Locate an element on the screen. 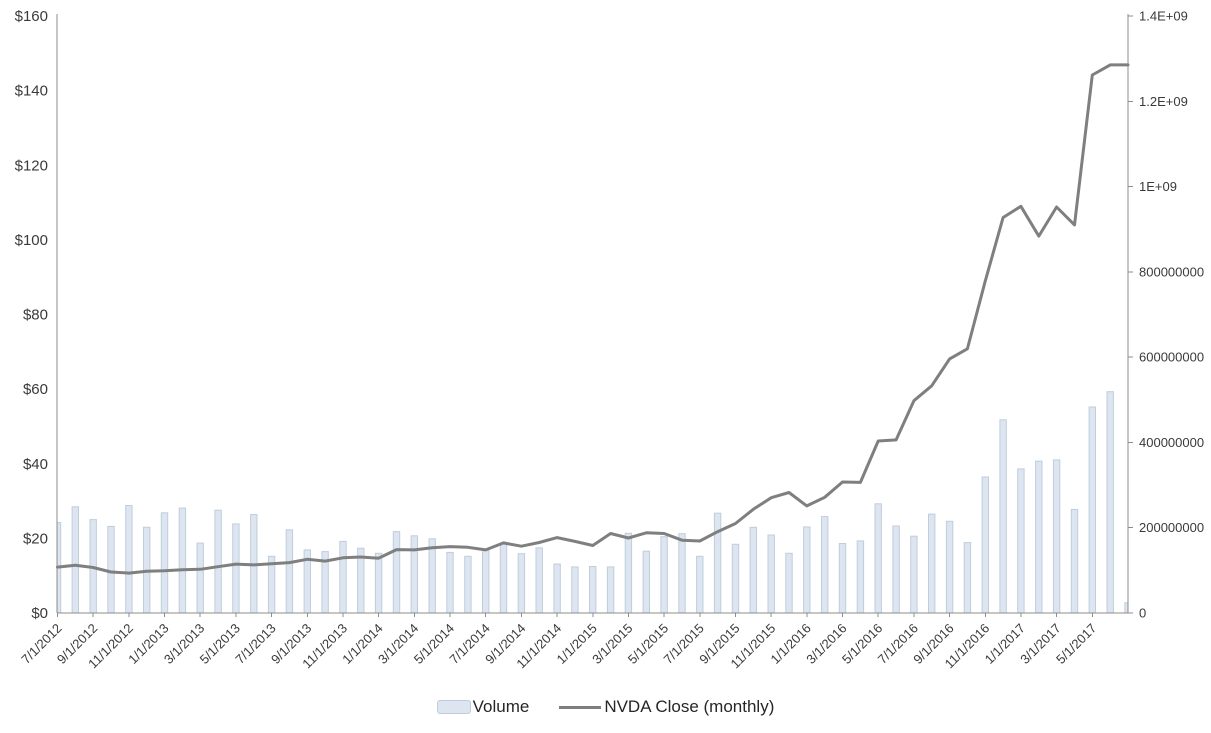 The width and height of the screenshot is (1211, 733). left-axis-tick-label: $0 is located at coordinates (39, 613).